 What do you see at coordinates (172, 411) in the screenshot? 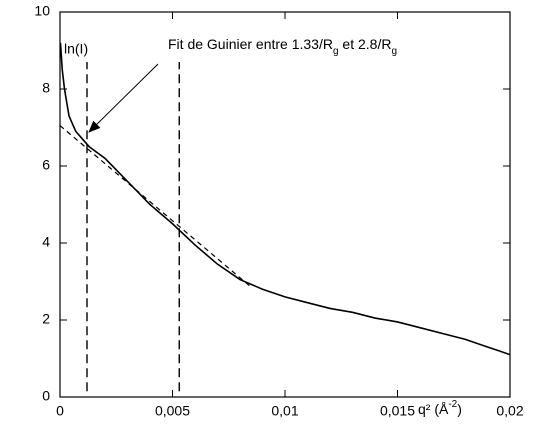
I see `x-tick-label: 0,005` at bounding box center [172, 411].